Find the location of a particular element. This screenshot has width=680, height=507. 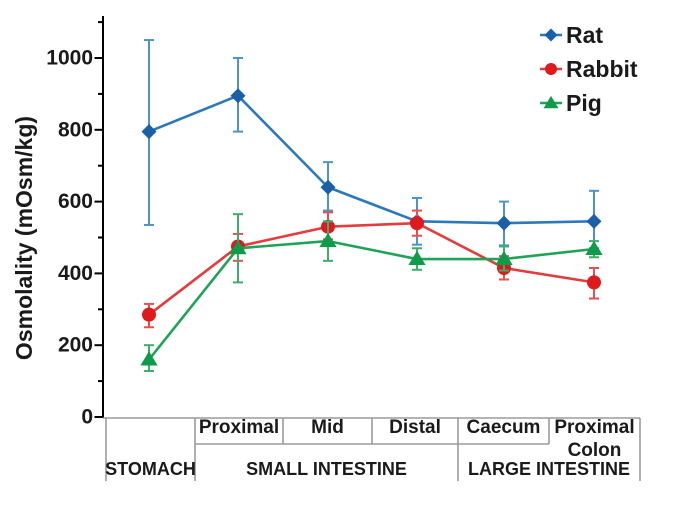

legend: Rat Rabbit Pig is located at coordinates (589, 69).